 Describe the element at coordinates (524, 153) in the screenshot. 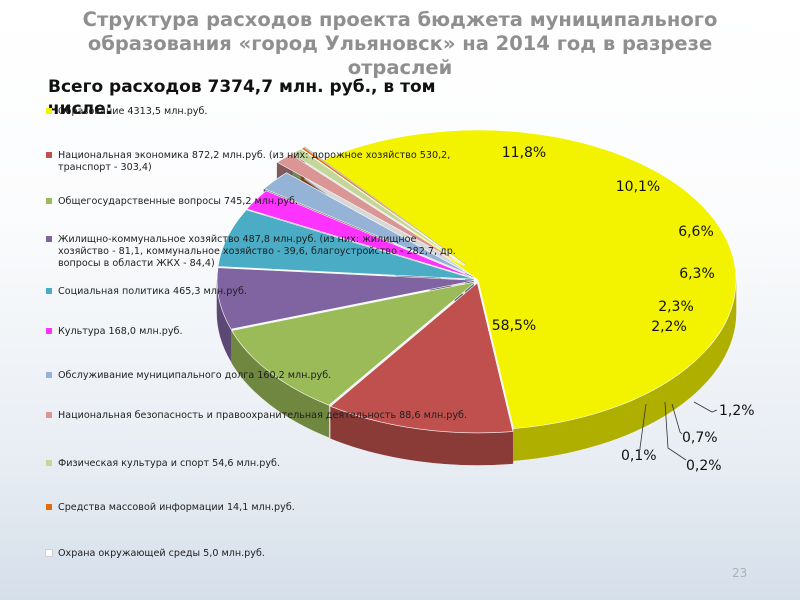

I see `pie-slice-label: 11,8%` at that location.